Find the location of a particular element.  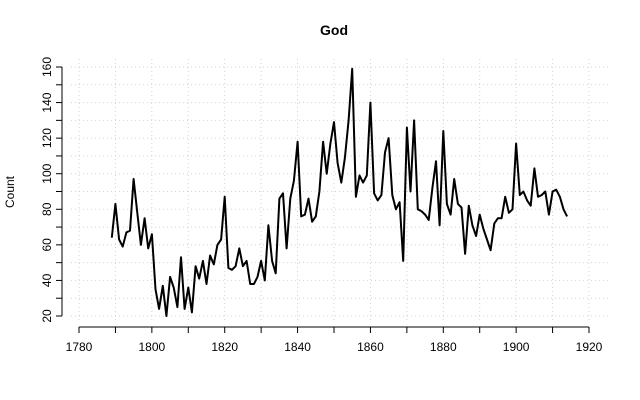

x-tick-label: 1840 is located at coordinates (297, 347).